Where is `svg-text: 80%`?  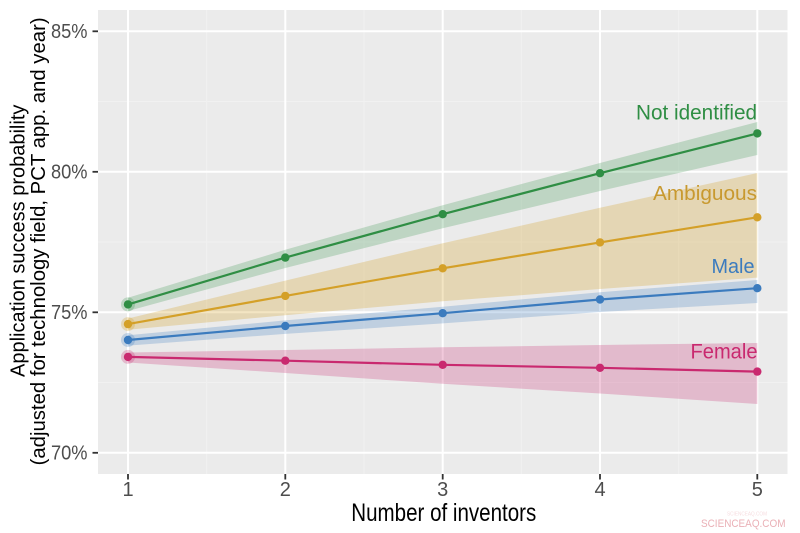 svg-text: 80% is located at coordinates (69, 172).